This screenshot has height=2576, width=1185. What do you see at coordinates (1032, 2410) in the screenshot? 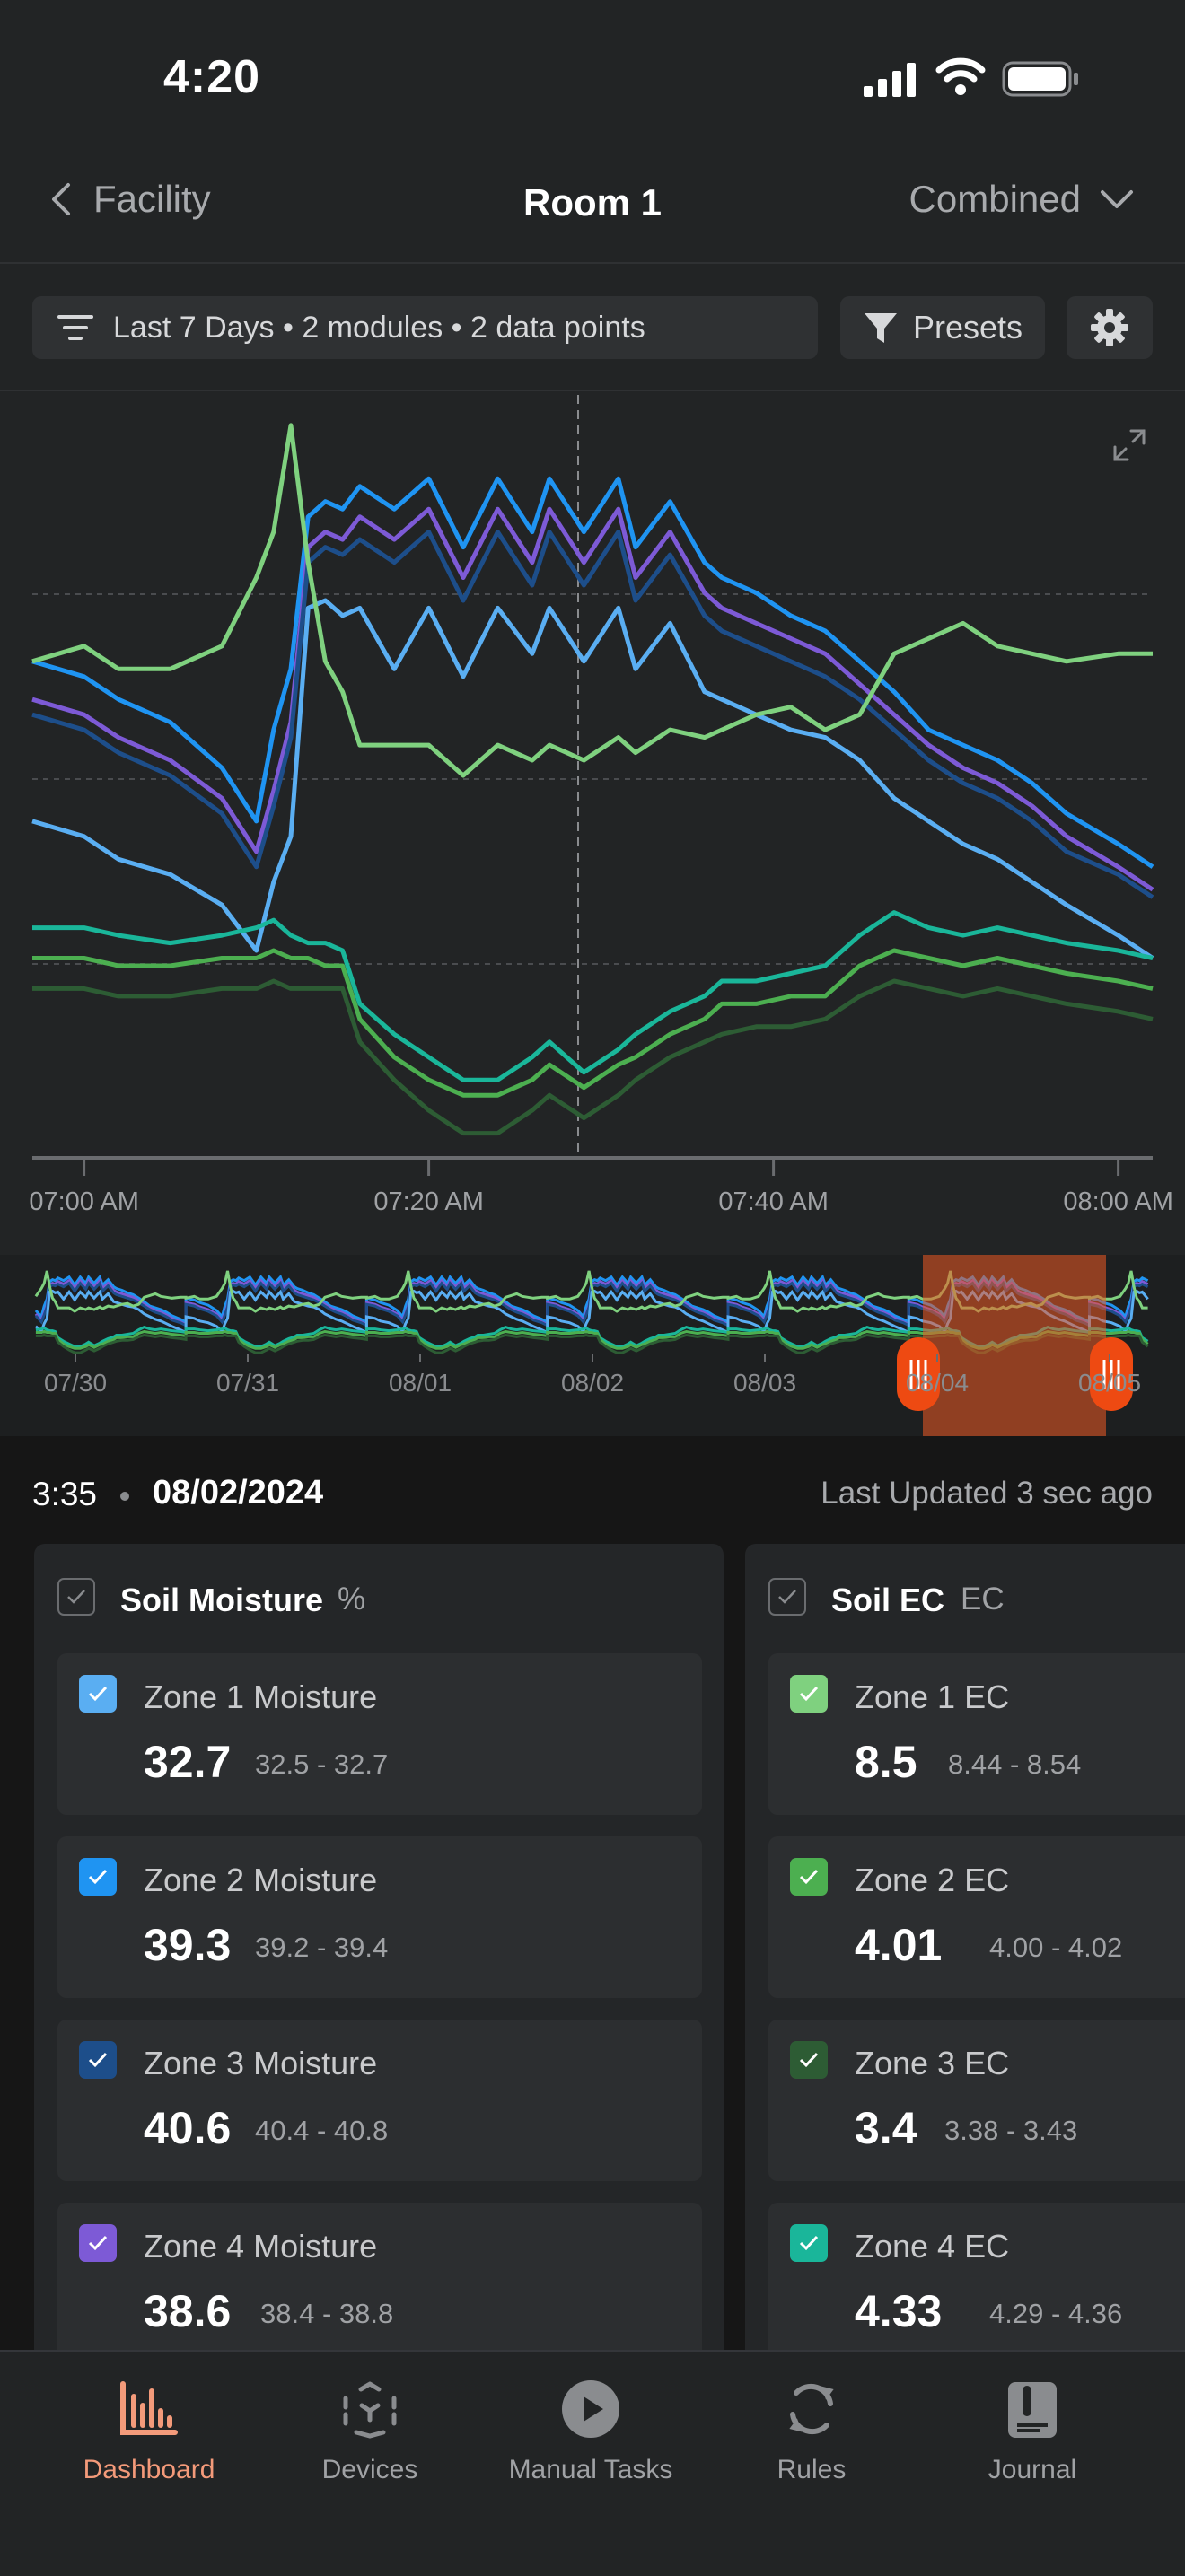
I see `journal-icon` at bounding box center [1032, 2410].